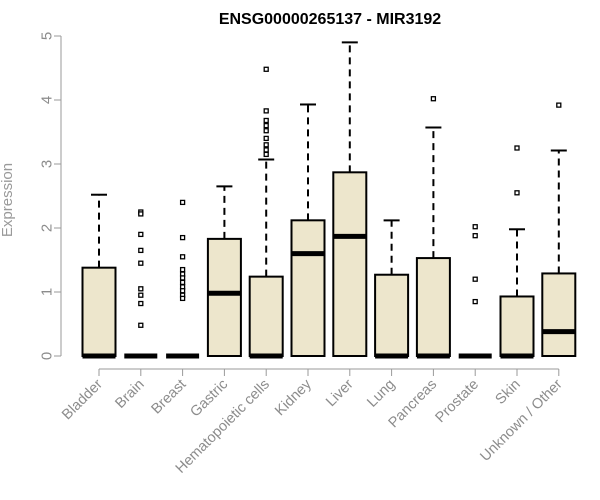 Image resolution: width=600 pixels, height=500 pixels. What do you see at coordinates (508, 392) in the screenshot?
I see `category-label: Skin` at bounding box center [508, 392].